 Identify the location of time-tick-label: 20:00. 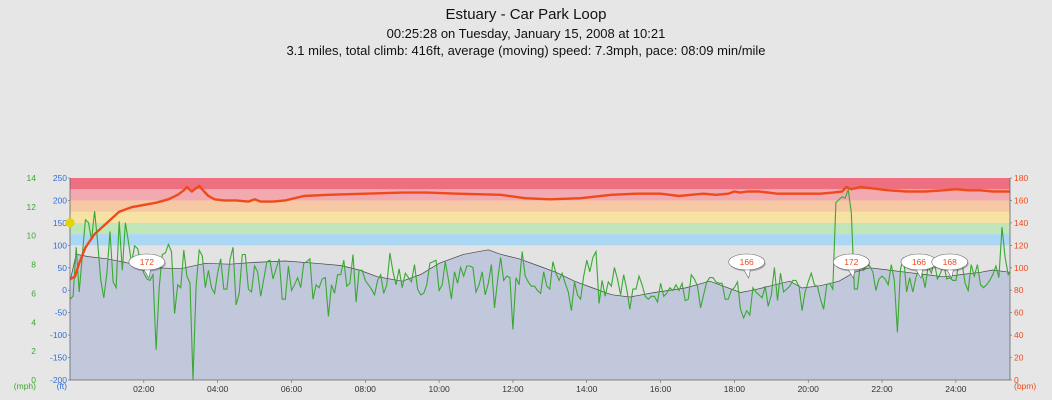
(809, 389).